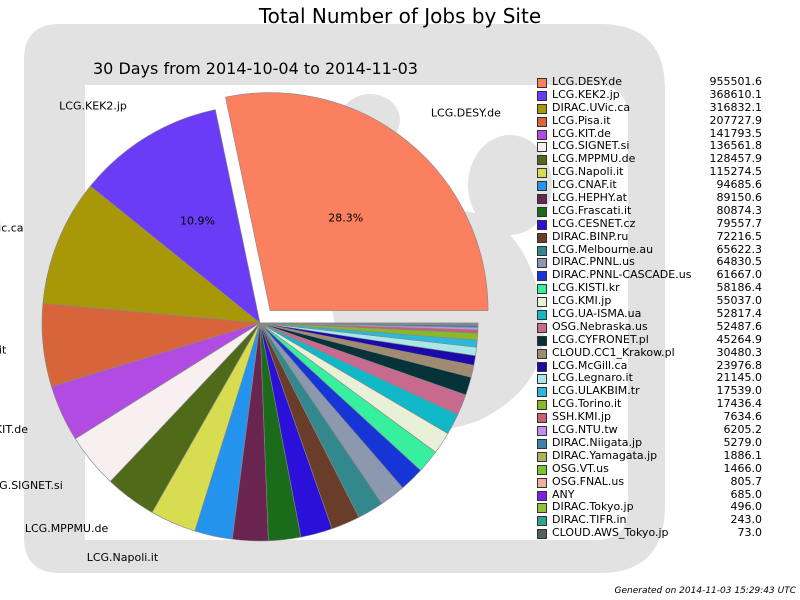  Describe the element at coordinates (652, 159) in the screenshot. I see `legend-item: LCG.MPPMU.de 128457.9` at that location.